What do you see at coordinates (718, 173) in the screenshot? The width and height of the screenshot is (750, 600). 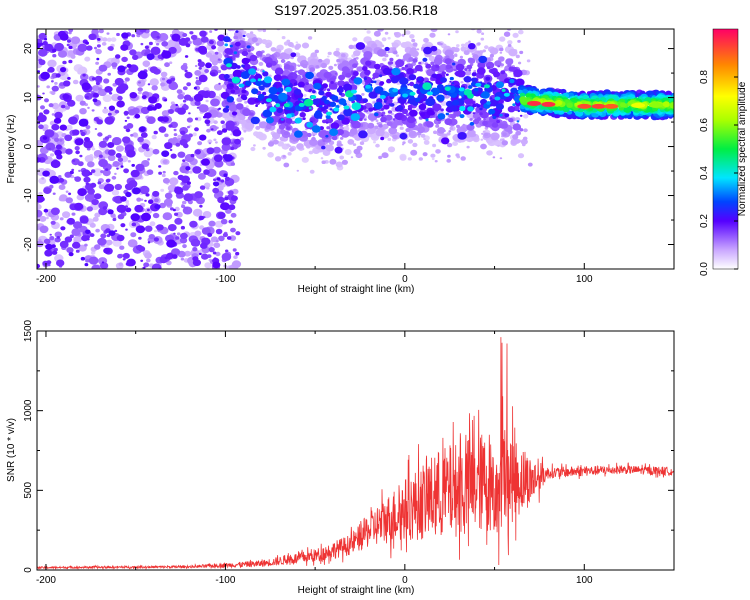 I see `colorbar-ticks: 0.0 0.2 0.4 0.6 0.8` at bounding box center [718, 173].